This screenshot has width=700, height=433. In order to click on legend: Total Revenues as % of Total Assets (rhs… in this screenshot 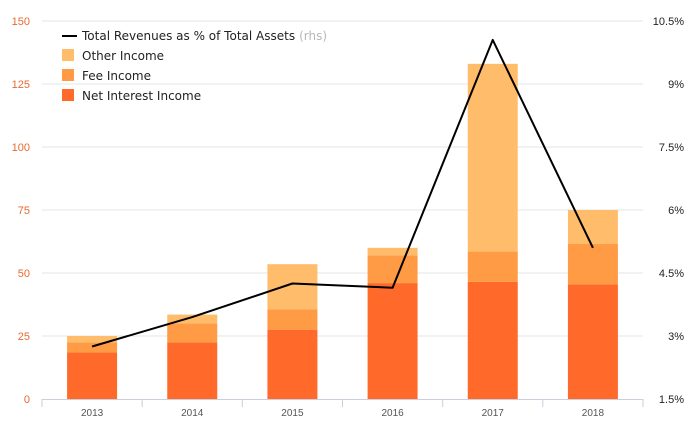, I will do `click(194, 66)`.